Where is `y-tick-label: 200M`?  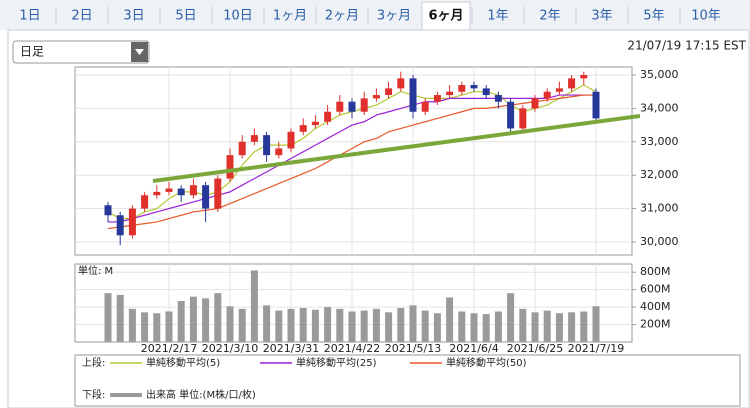 y-tick-label: 200M is located at coordinates (655, 324).